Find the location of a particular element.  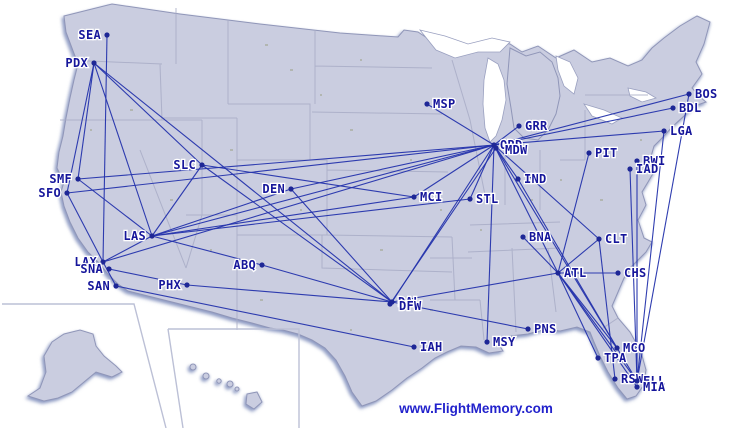

airport-marker-PDX is located at coordinates (94, 63).